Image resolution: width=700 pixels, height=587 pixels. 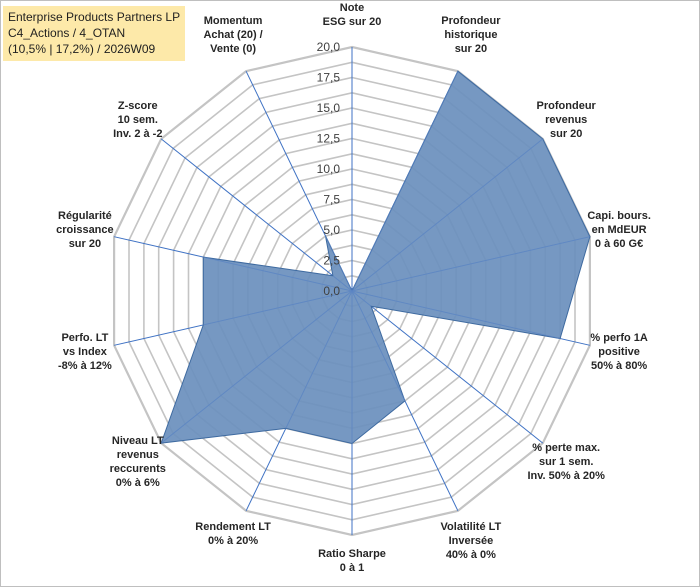 I want to click on tick-label: 17,5, so click(x=329, y=78).